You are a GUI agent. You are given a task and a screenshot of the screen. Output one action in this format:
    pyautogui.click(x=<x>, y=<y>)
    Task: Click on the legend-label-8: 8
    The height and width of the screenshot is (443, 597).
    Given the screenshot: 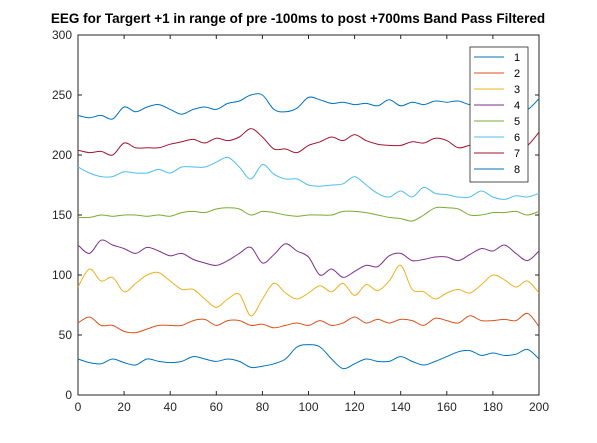 What is the action you would take?
    pyautogui.click(x=517, y=170)
    